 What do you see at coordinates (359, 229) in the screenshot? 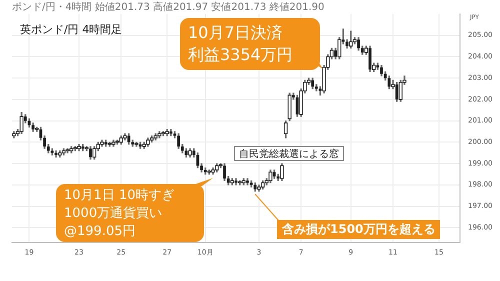
I see `annotation: 含み損が1500万円を超える` at bounding box center [359, 229].